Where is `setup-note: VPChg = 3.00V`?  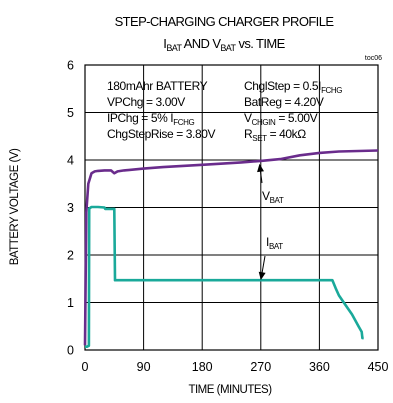 setup-note: VPChg = 3.00V is located at coordinates (146, 102).